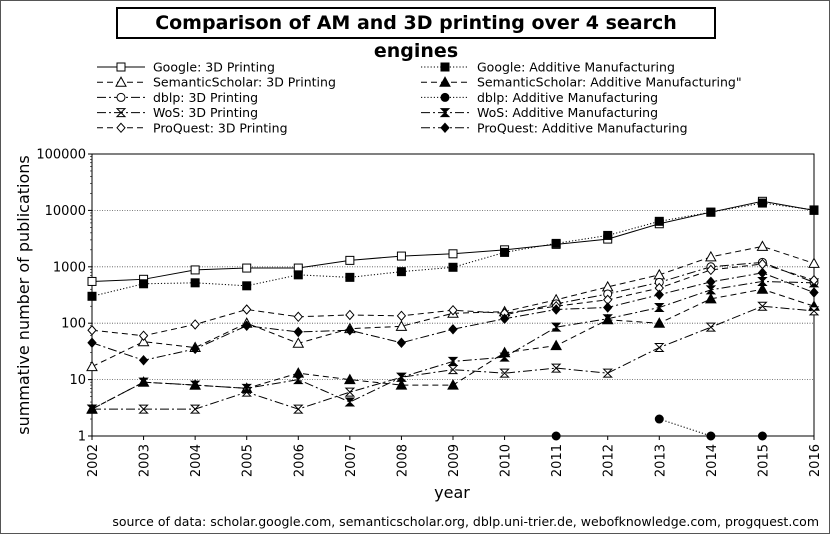 This screenshot has width=830, height=534. Describe the element at coordinates (567, 112) in the screenshot. I see `legend-label: WoS: Additive Manufacturing` at that location.